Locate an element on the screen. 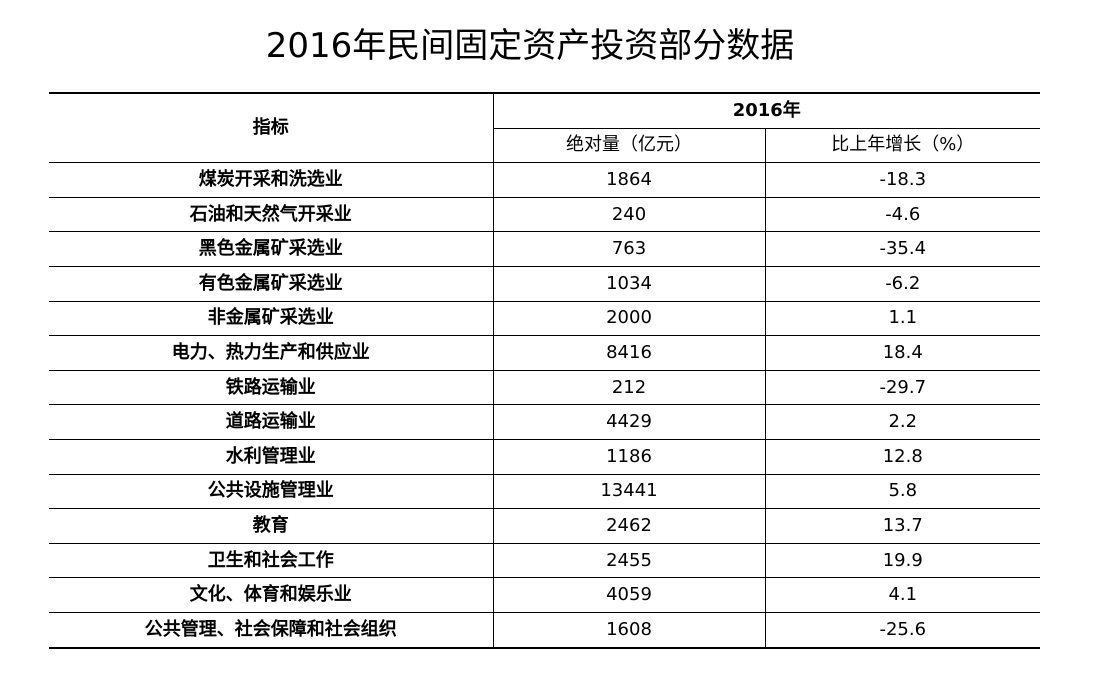 The height and width of the screenshot is (684, 1108). absolute-value-cell: 2000 is located at coordinates (629, 319).